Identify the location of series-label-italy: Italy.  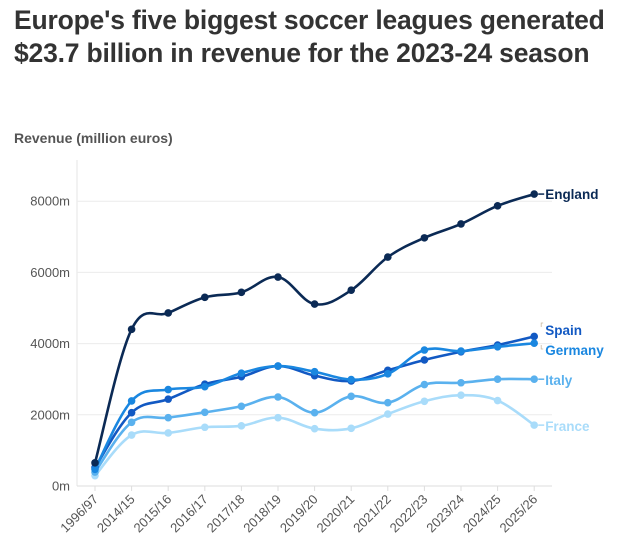
(559, 380).